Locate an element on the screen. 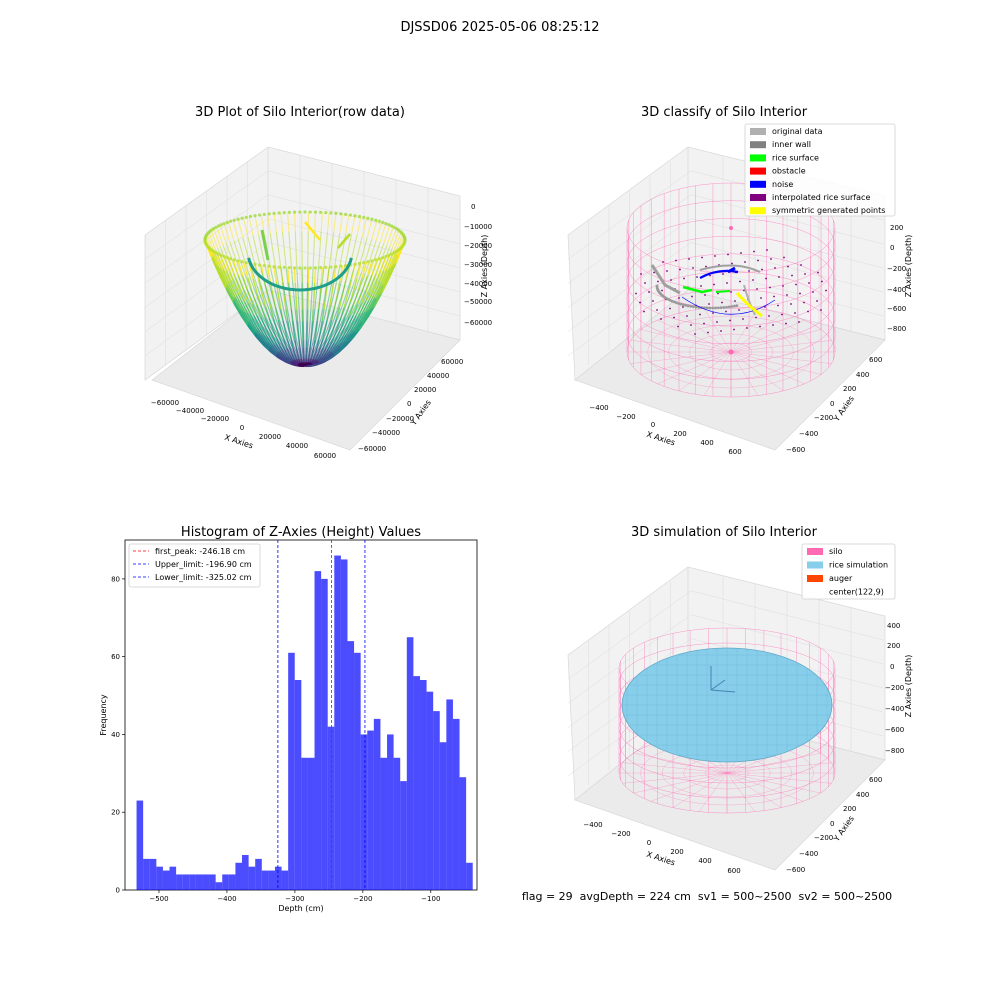 The height and width of the screenshot is (1000, 1000). histogram-x-tick-label: −300 is located at coordinates (294, 899).